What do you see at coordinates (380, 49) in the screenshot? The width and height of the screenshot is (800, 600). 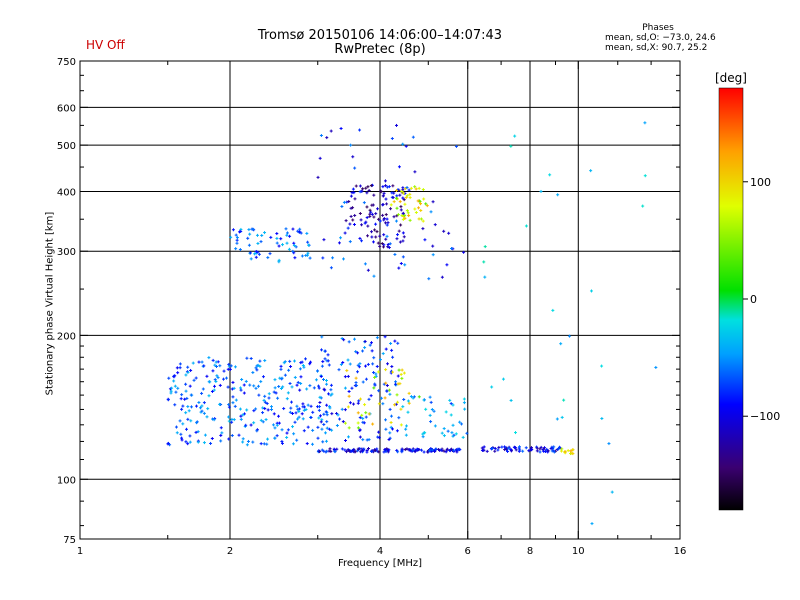 I see `chart-title-line2: RwPretec (8p)` at bounding box center [380, 49].